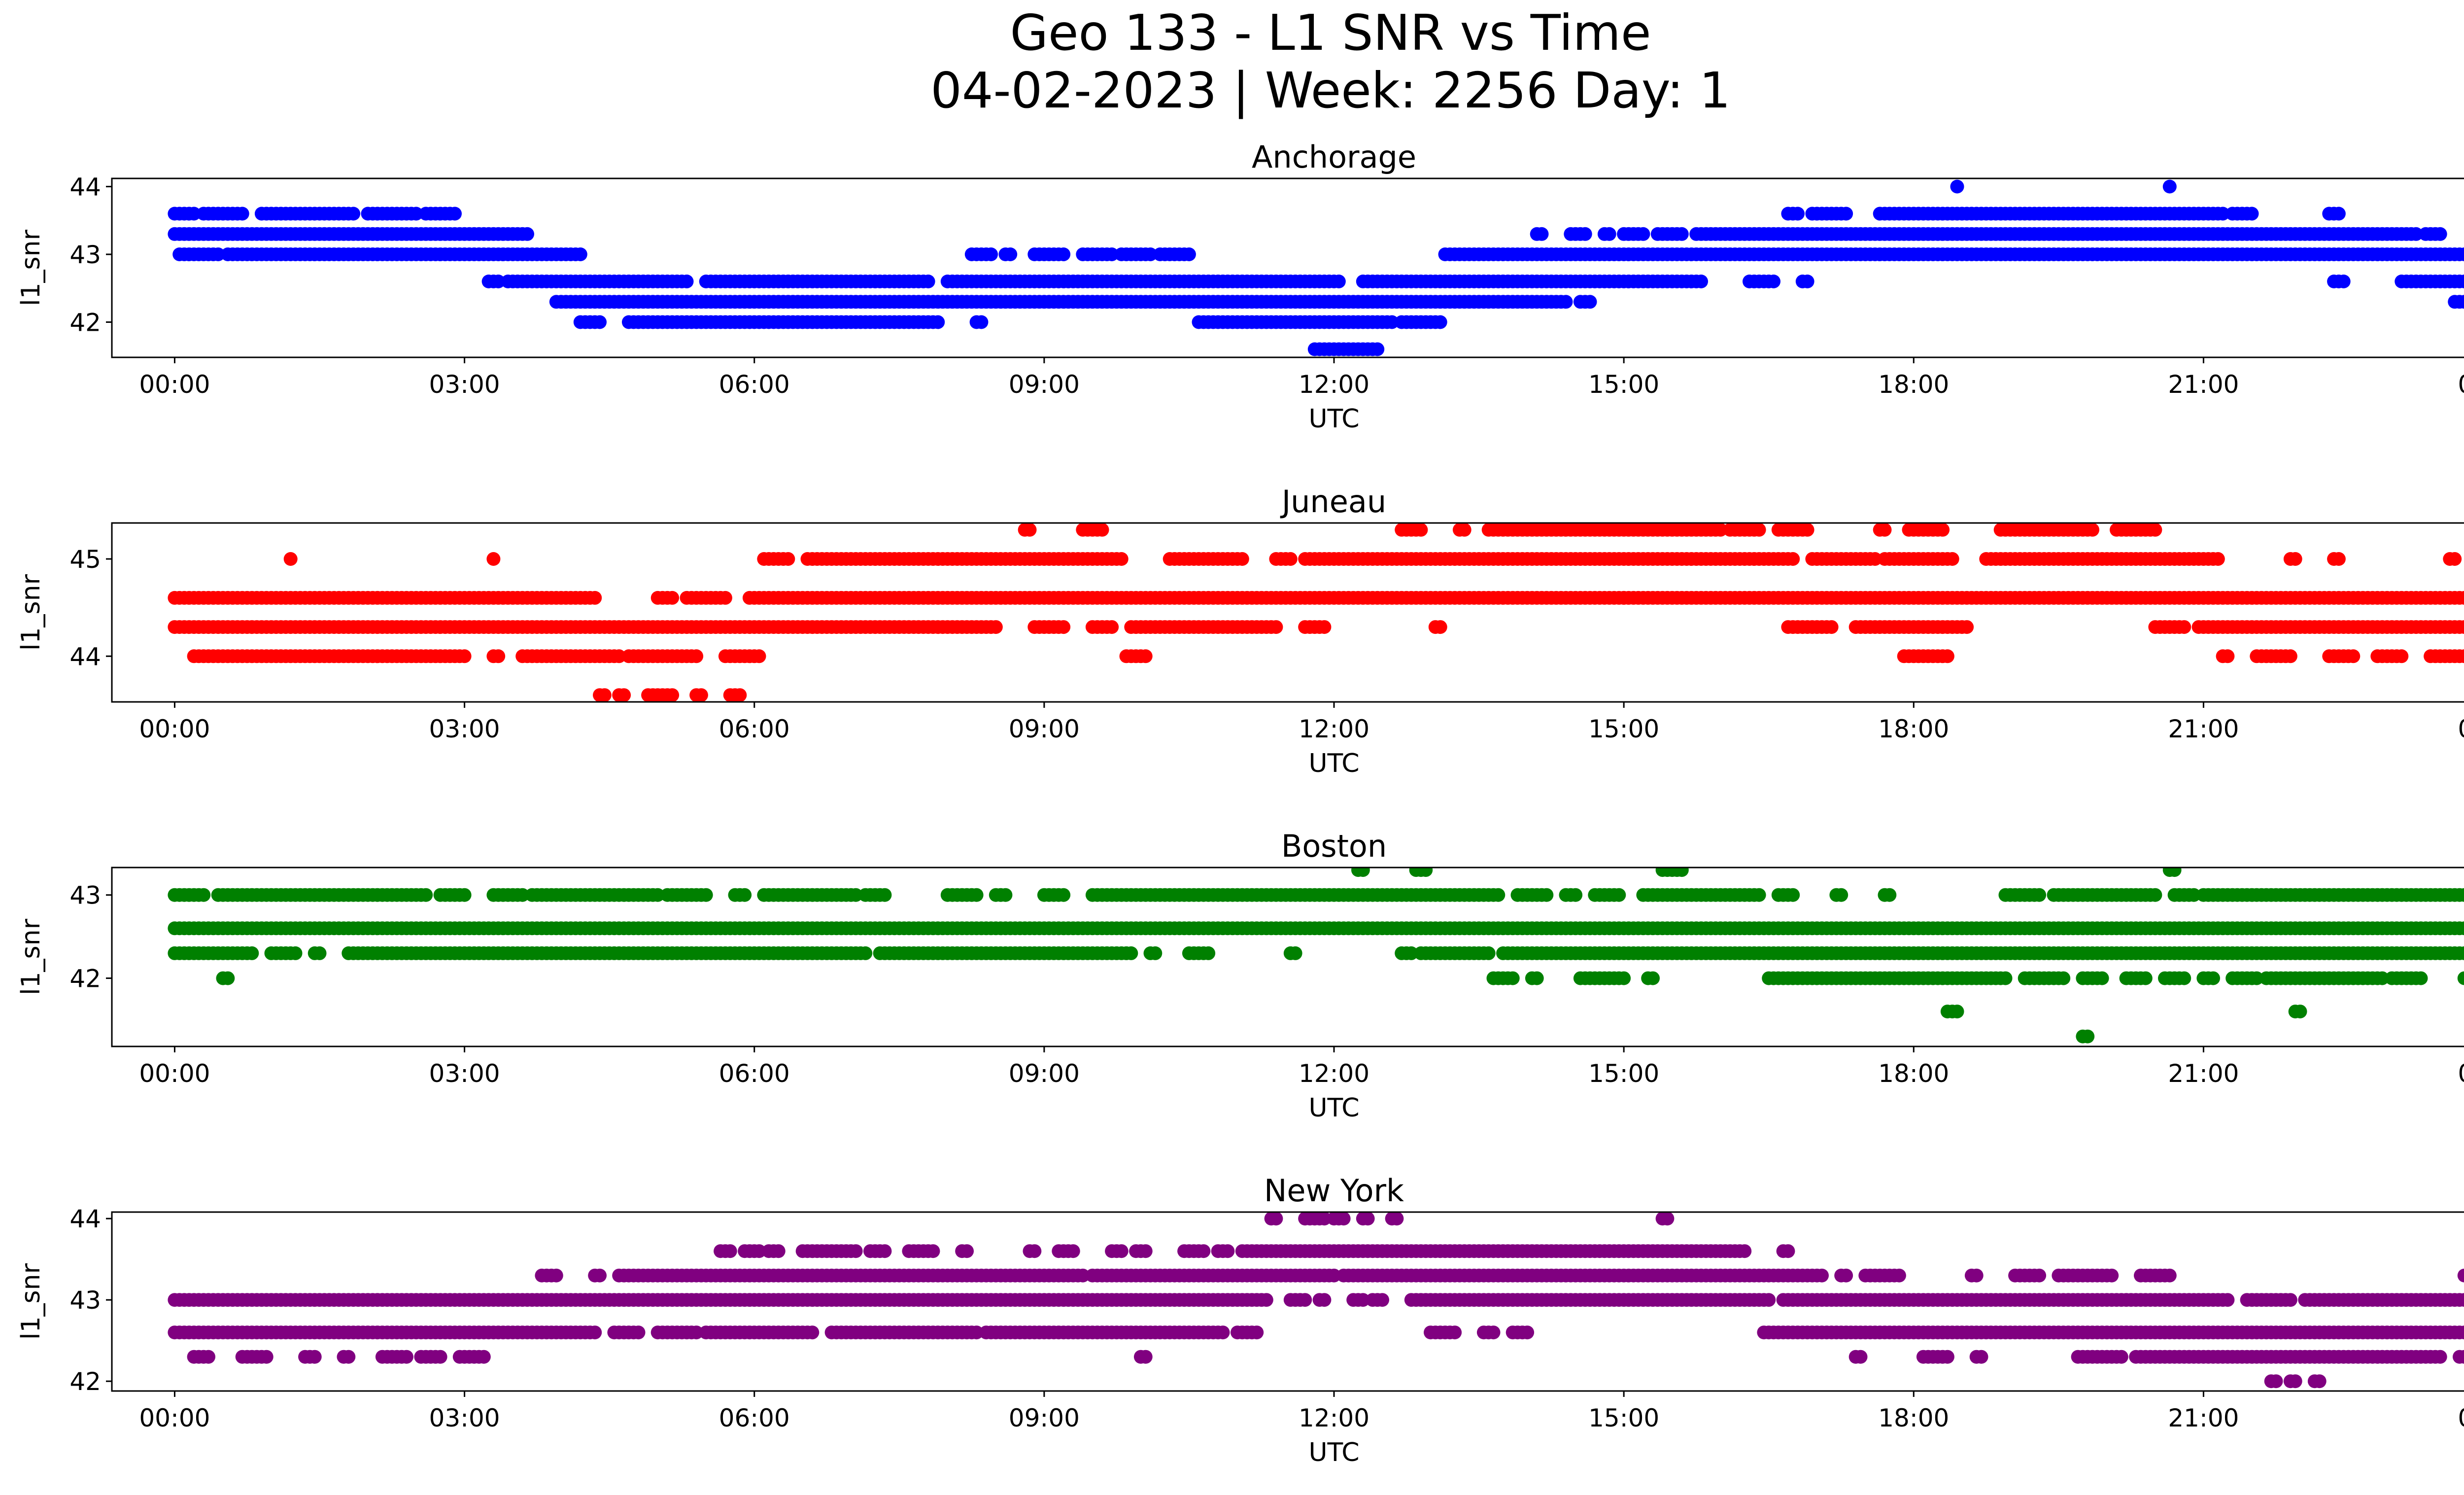 This screenshot has width=2464, height=1495. I want to click on x-axis-label: UTC, so click(1333, 1108).